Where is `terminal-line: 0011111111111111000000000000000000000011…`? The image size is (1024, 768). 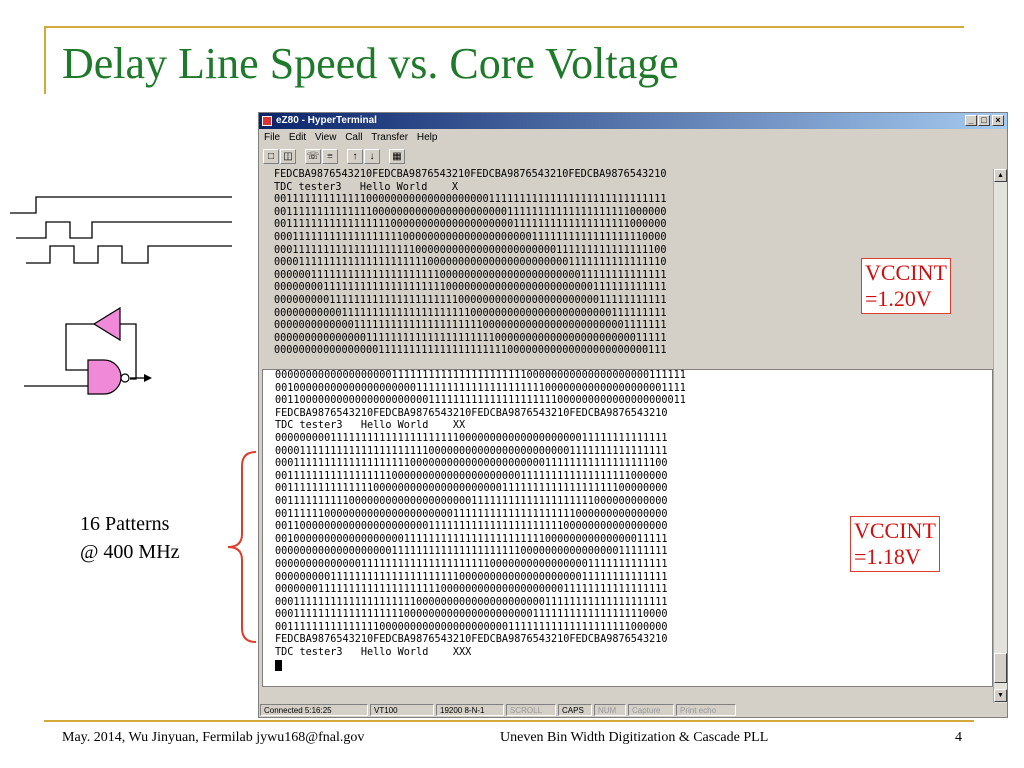 terminal-line: 0011111111111111000000000000000000000011… is located at coordinates (470, 212).